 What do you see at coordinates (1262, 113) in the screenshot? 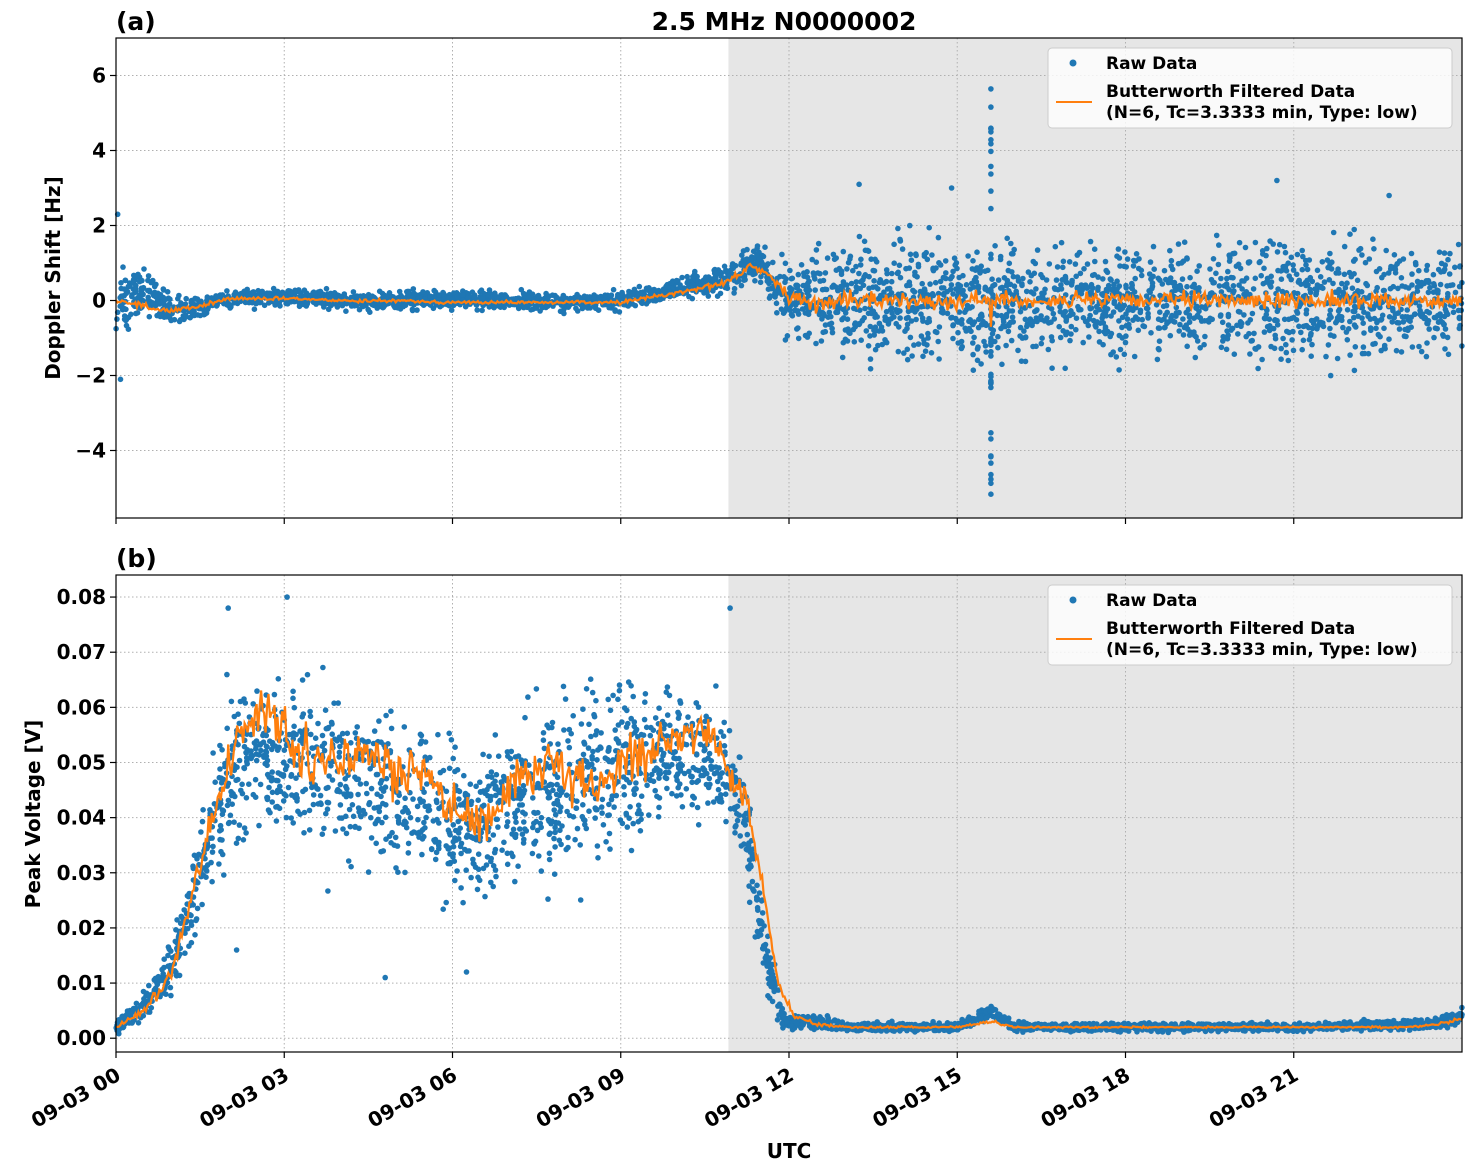
I see `panel-a-legend-filtered-params: (N=6, Tc=3.3333 min, Type: low)` at bounding box center [1262, 113].